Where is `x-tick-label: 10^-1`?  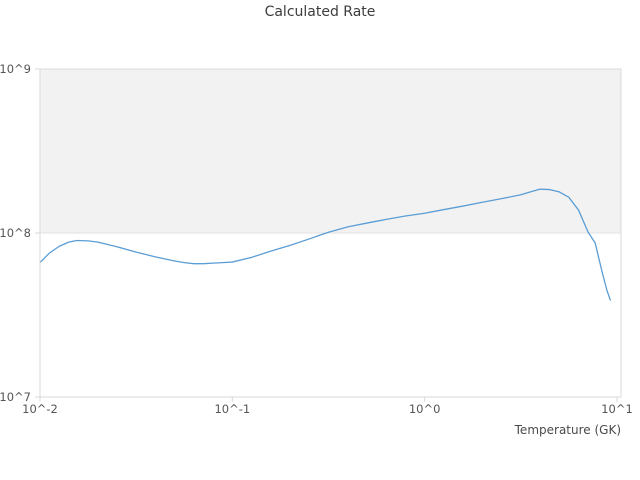 x-tick-label: 10^-1 is located at coordinates (232, 409).